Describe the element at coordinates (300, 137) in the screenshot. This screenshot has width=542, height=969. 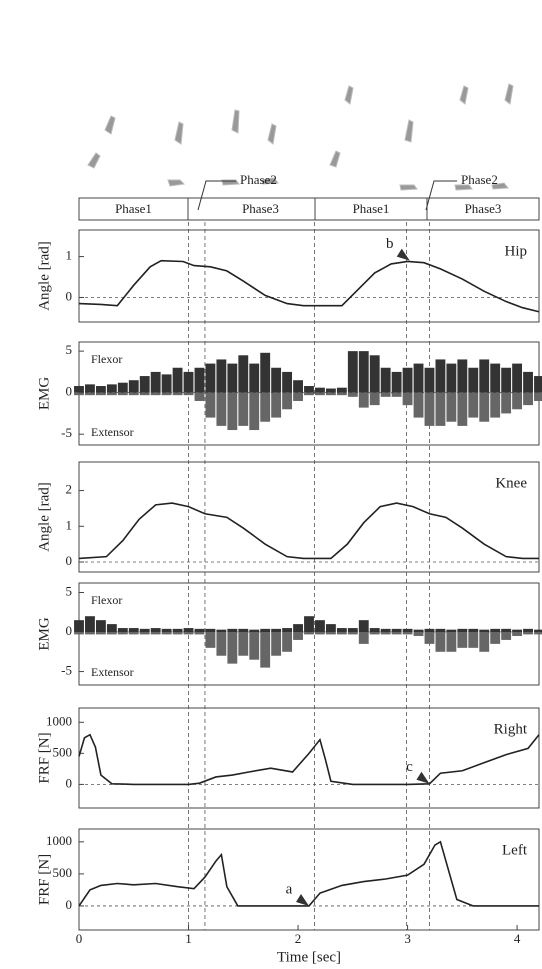
I see `stick-figures` at that location.